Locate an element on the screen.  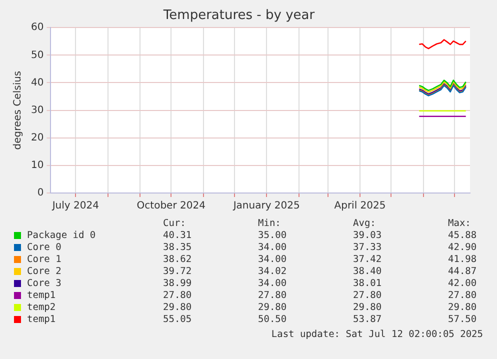
x-tick-label: April 2025 is located at coordinates (360, 206).